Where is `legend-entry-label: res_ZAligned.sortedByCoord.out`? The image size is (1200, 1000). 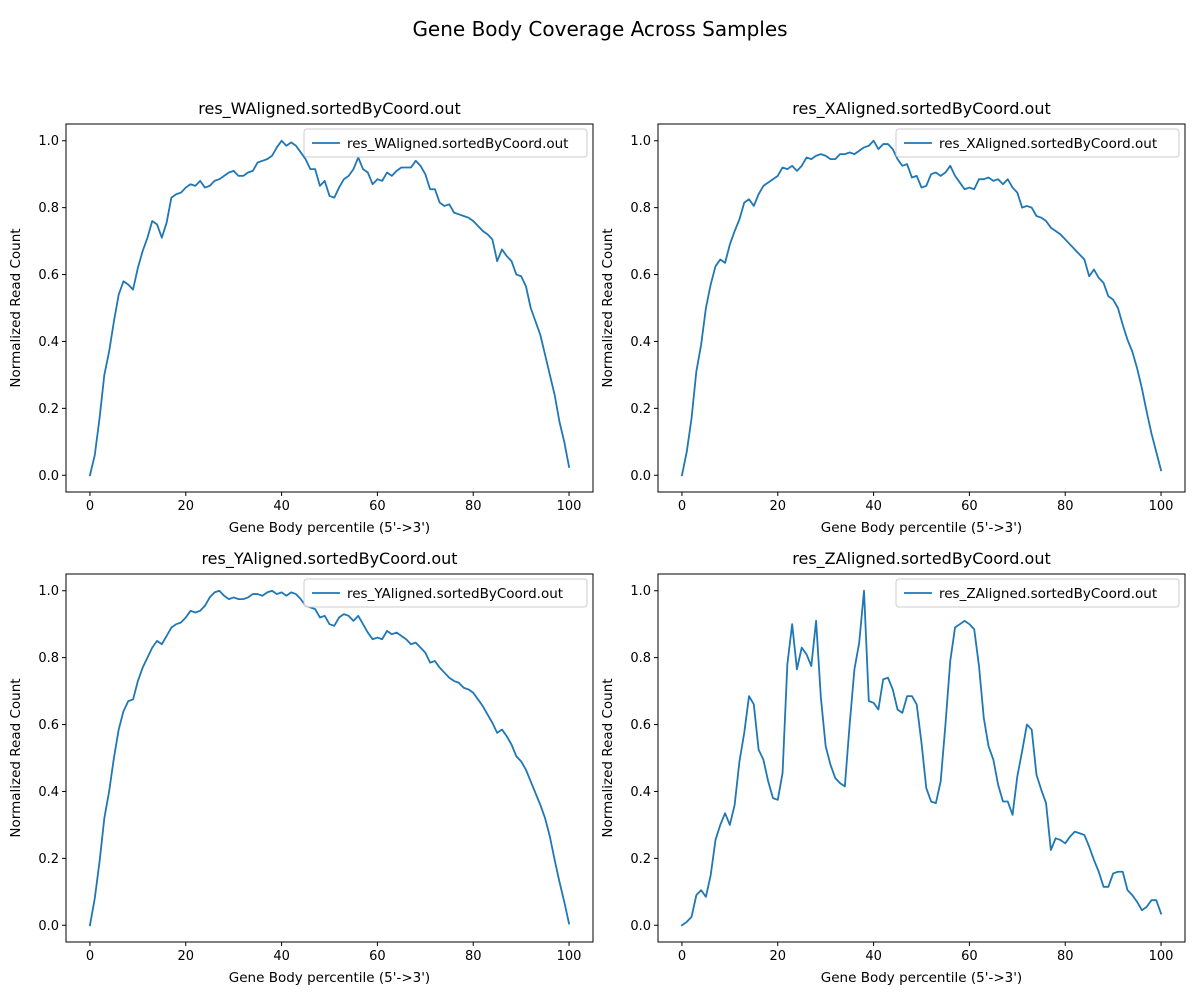
legend-entry-label: res_ZAligned.sortedByCoord.out is located at coordinates (1048, 594).